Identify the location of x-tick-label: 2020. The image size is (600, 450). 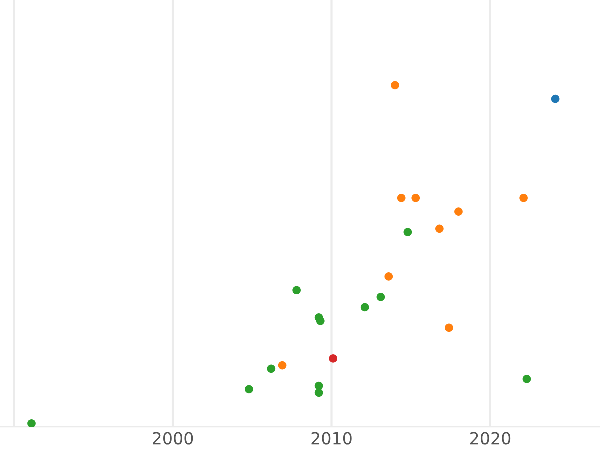
(490, 438).